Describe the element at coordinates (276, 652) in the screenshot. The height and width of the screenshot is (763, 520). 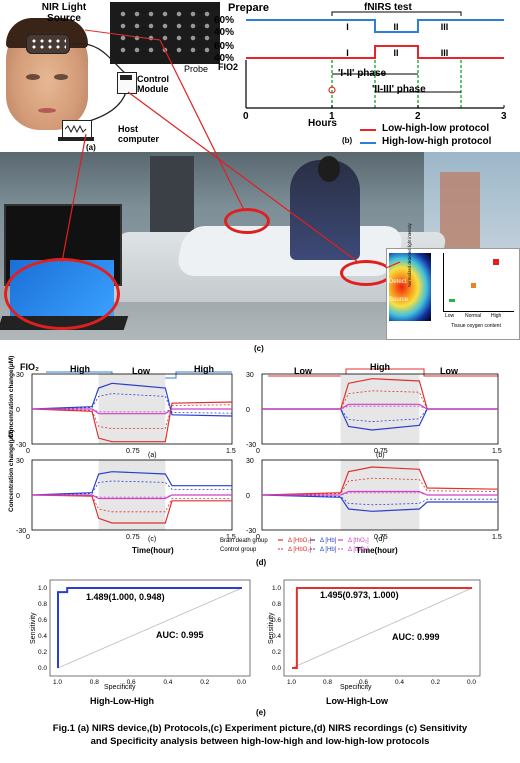
I see `roc-y-tick-1-0.2: 0.2` at that location.